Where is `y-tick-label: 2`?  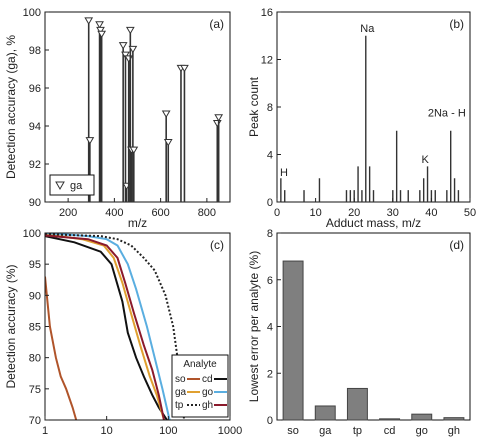
y-tick-label: 2 is located at coordinates (270, 374).